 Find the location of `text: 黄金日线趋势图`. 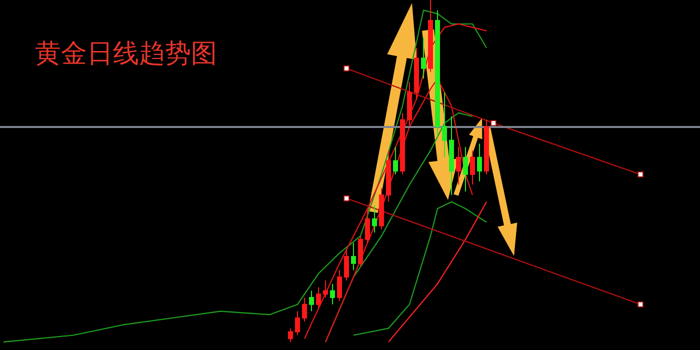

text: 黄金日线趋势图 is located at coordinates (126, 54).